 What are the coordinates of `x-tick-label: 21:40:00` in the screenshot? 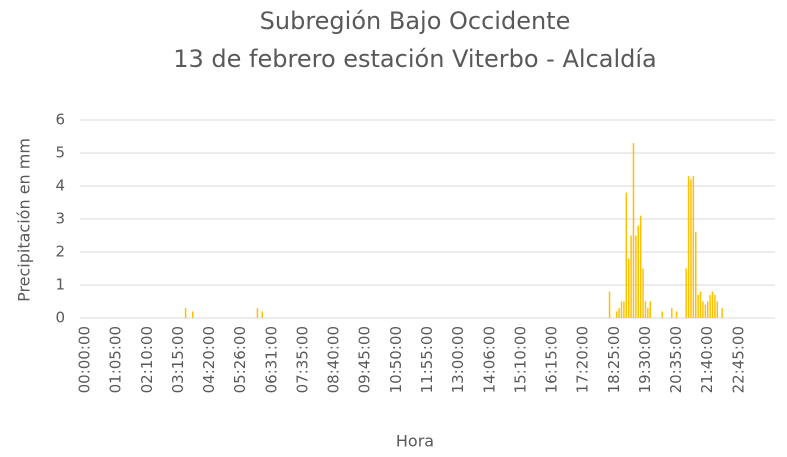 It's located at (707, 359).